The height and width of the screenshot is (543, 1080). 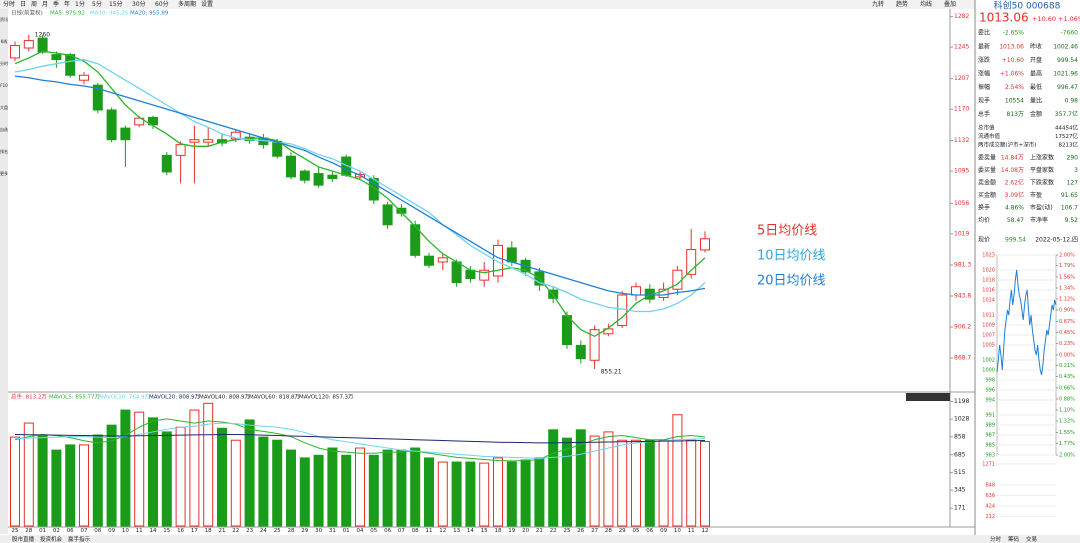 What do you see at coordinates (23, 539) in the screenshot?
I see `bottom-tab: 股市直播` at bounding box center [23, 539].